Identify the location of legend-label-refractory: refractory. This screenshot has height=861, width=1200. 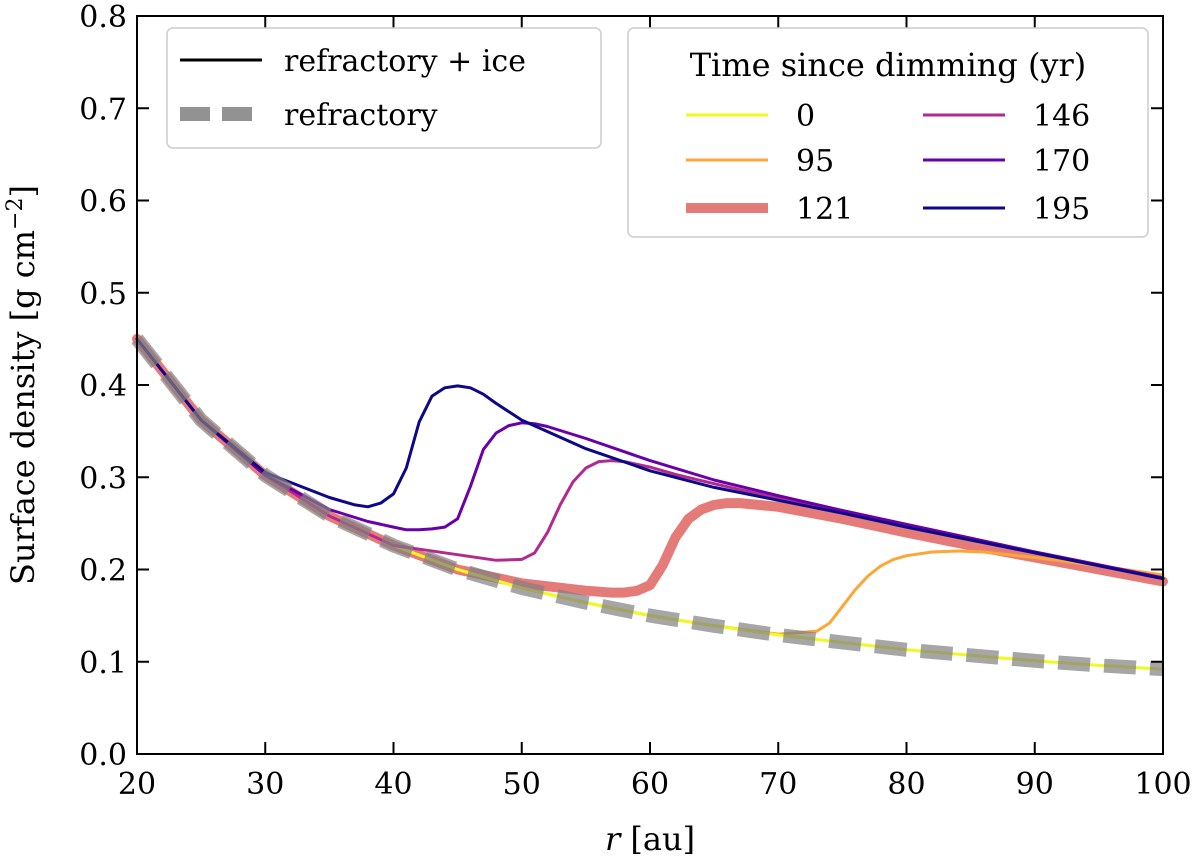
(361, 115).